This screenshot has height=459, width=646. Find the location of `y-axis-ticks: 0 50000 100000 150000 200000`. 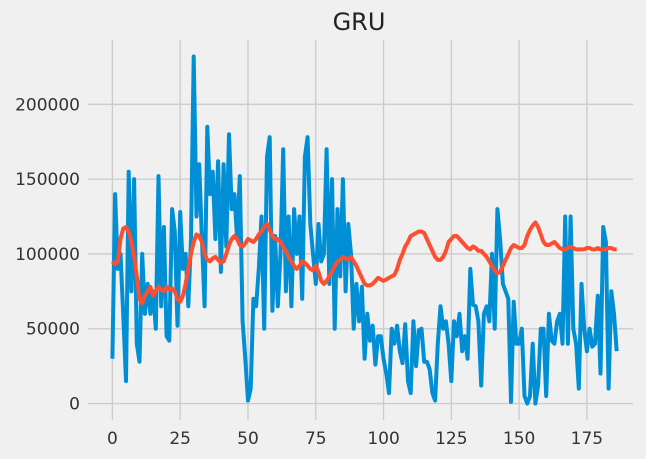

y-axis-ticks: 0 50000 100000 150000 200000 is located at coordinates (47, 254).